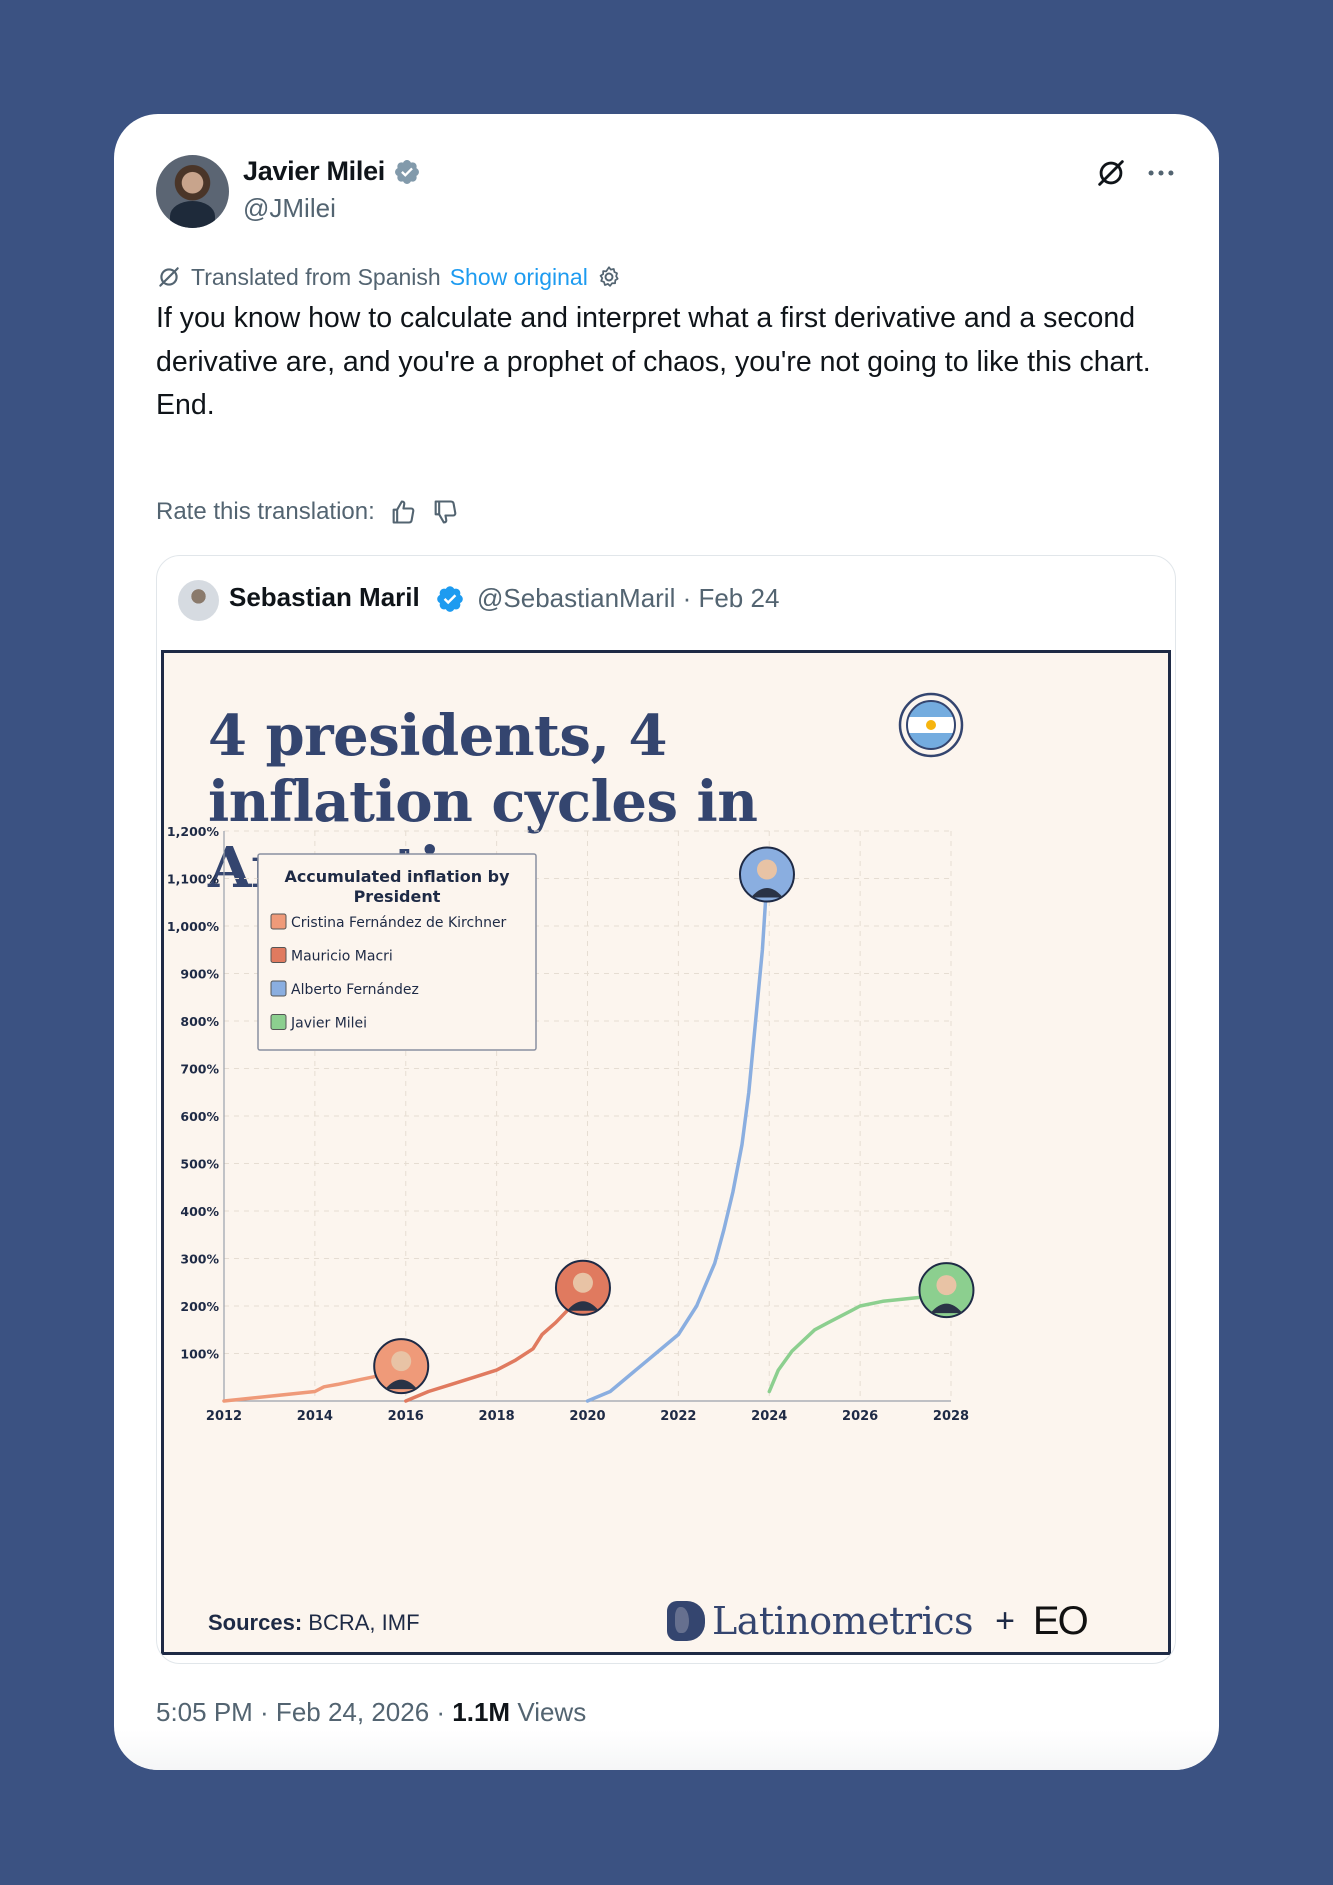  Describe the element at coordinates (199, 974) in the screenshot. I see `y-tick-label: 900%` at that location.